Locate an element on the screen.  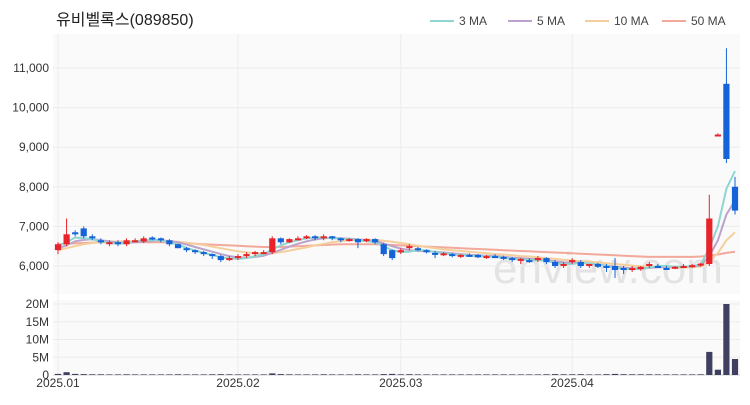
date-axis: 2025.01 2025.02 2025.03 2025.04 is located at coordinates (388, 382).